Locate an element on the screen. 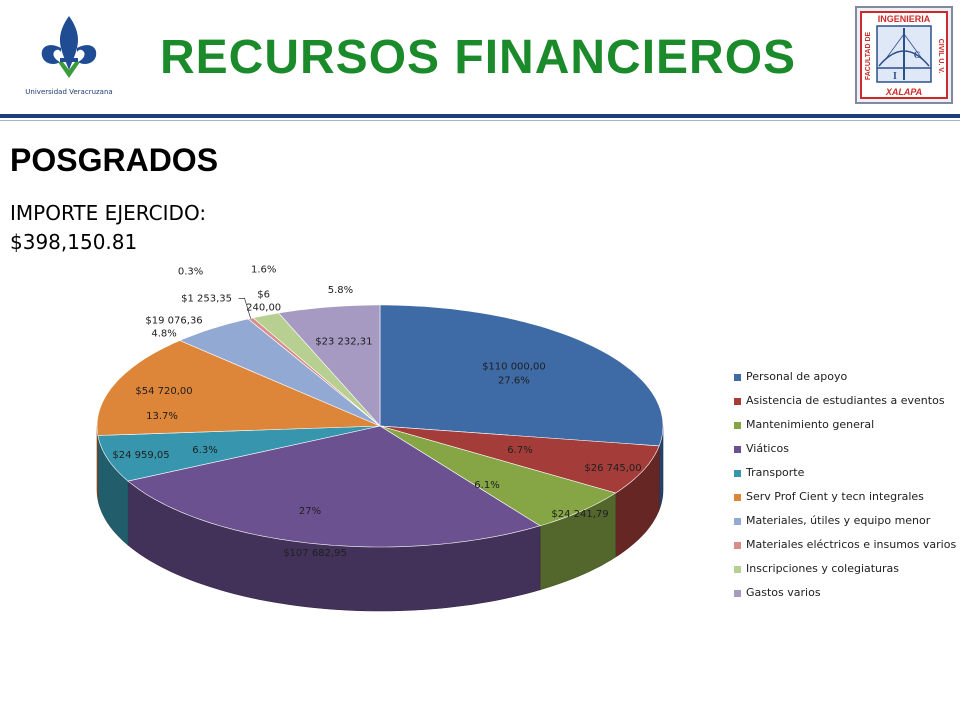  legend-label-6: Serv Prof Cient y tecn integrales is located at coordinates (835, 496).